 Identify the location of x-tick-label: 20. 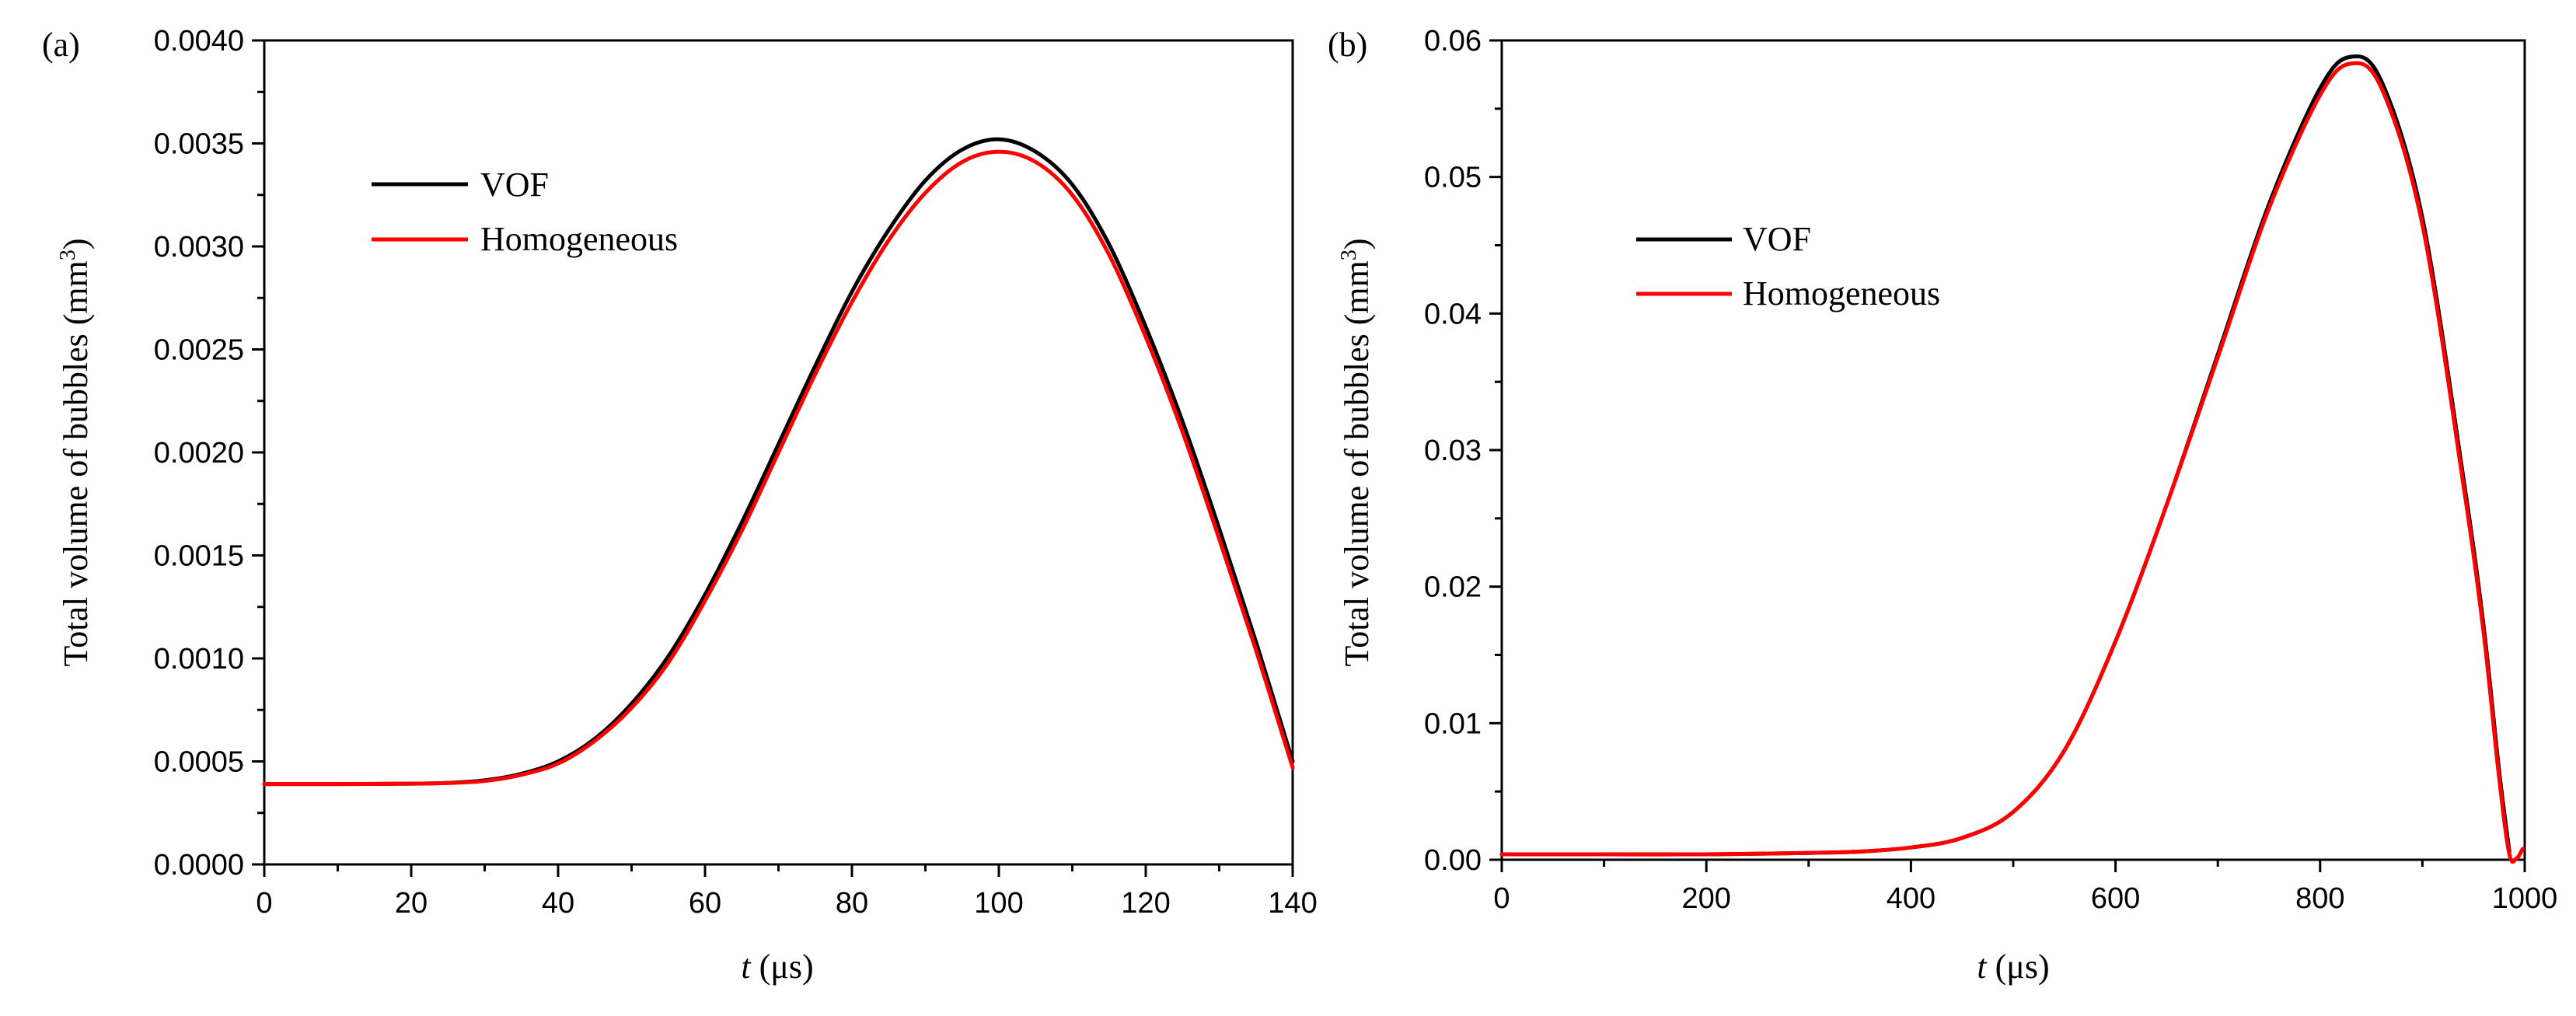
(412, 903).